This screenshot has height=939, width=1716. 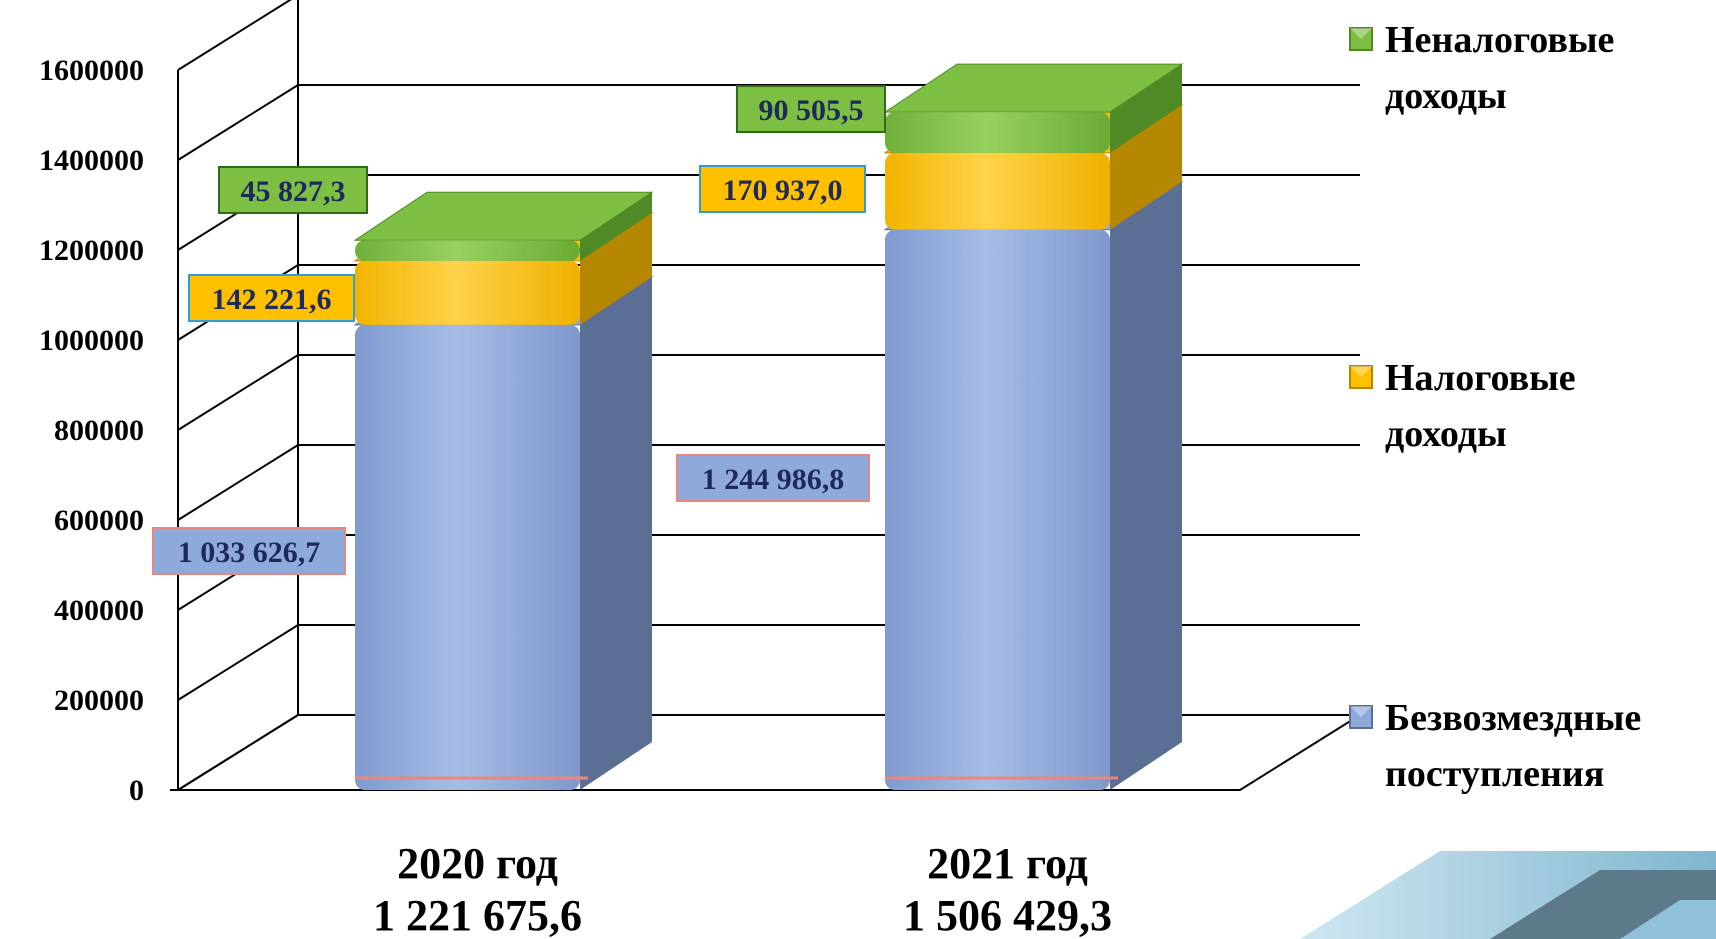 What do you see at coordinates (136, 790) in the screenshot?
I see `y-tick-label: 0` at bounding box center [136, 790].